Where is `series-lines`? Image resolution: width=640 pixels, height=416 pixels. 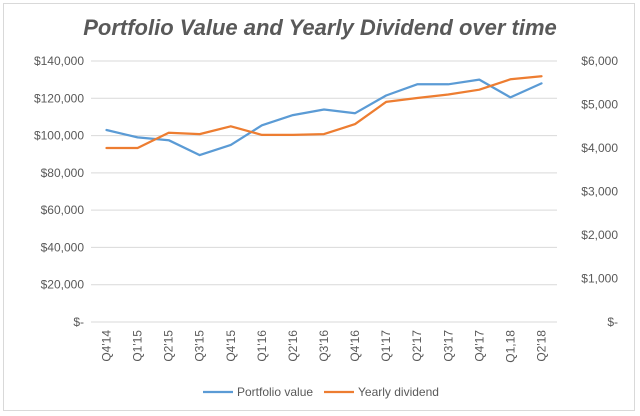 series-lines is located at coordinates (324, 116).